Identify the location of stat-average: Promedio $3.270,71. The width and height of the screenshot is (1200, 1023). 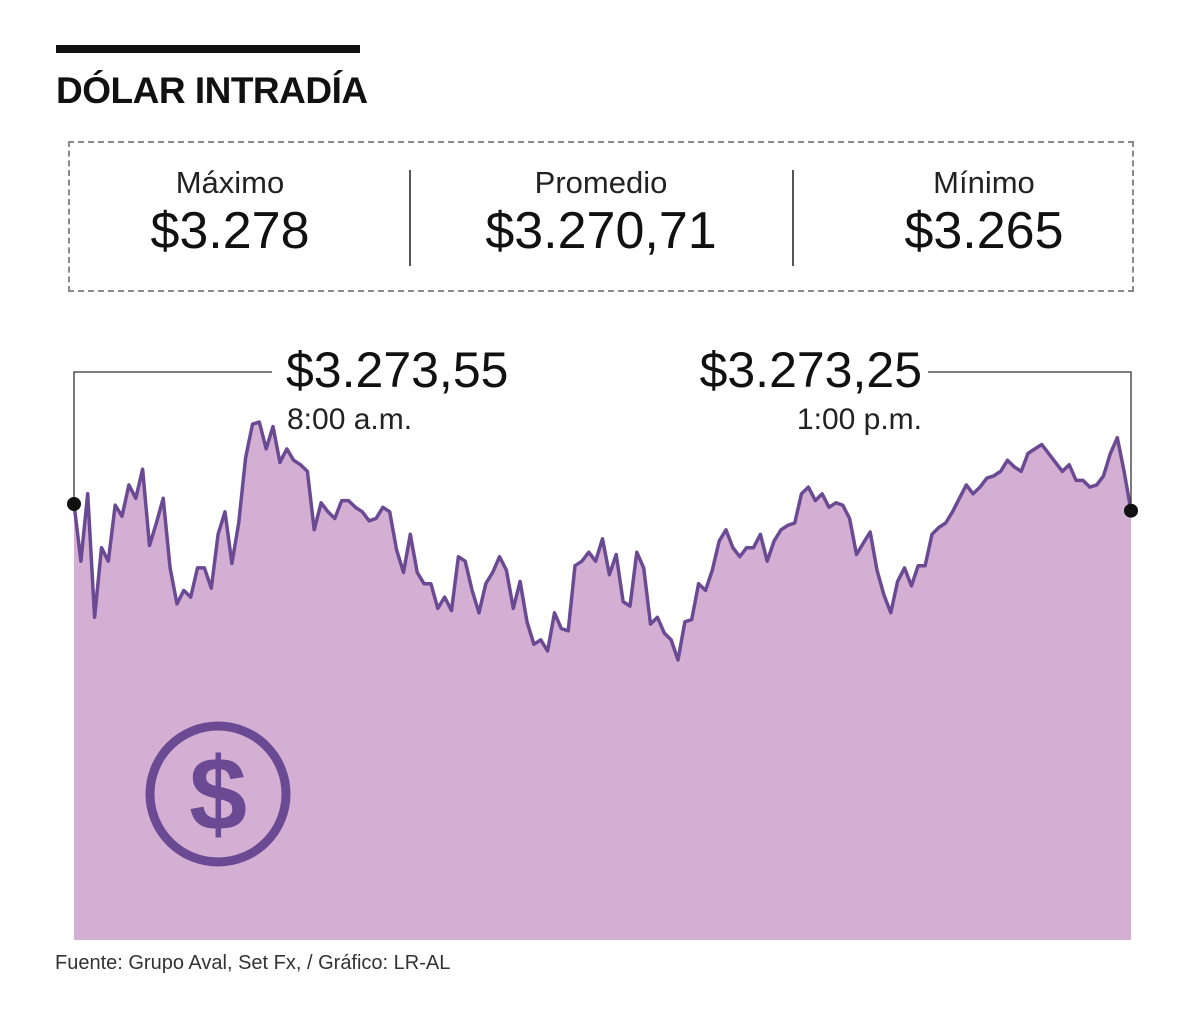
(601, 213).